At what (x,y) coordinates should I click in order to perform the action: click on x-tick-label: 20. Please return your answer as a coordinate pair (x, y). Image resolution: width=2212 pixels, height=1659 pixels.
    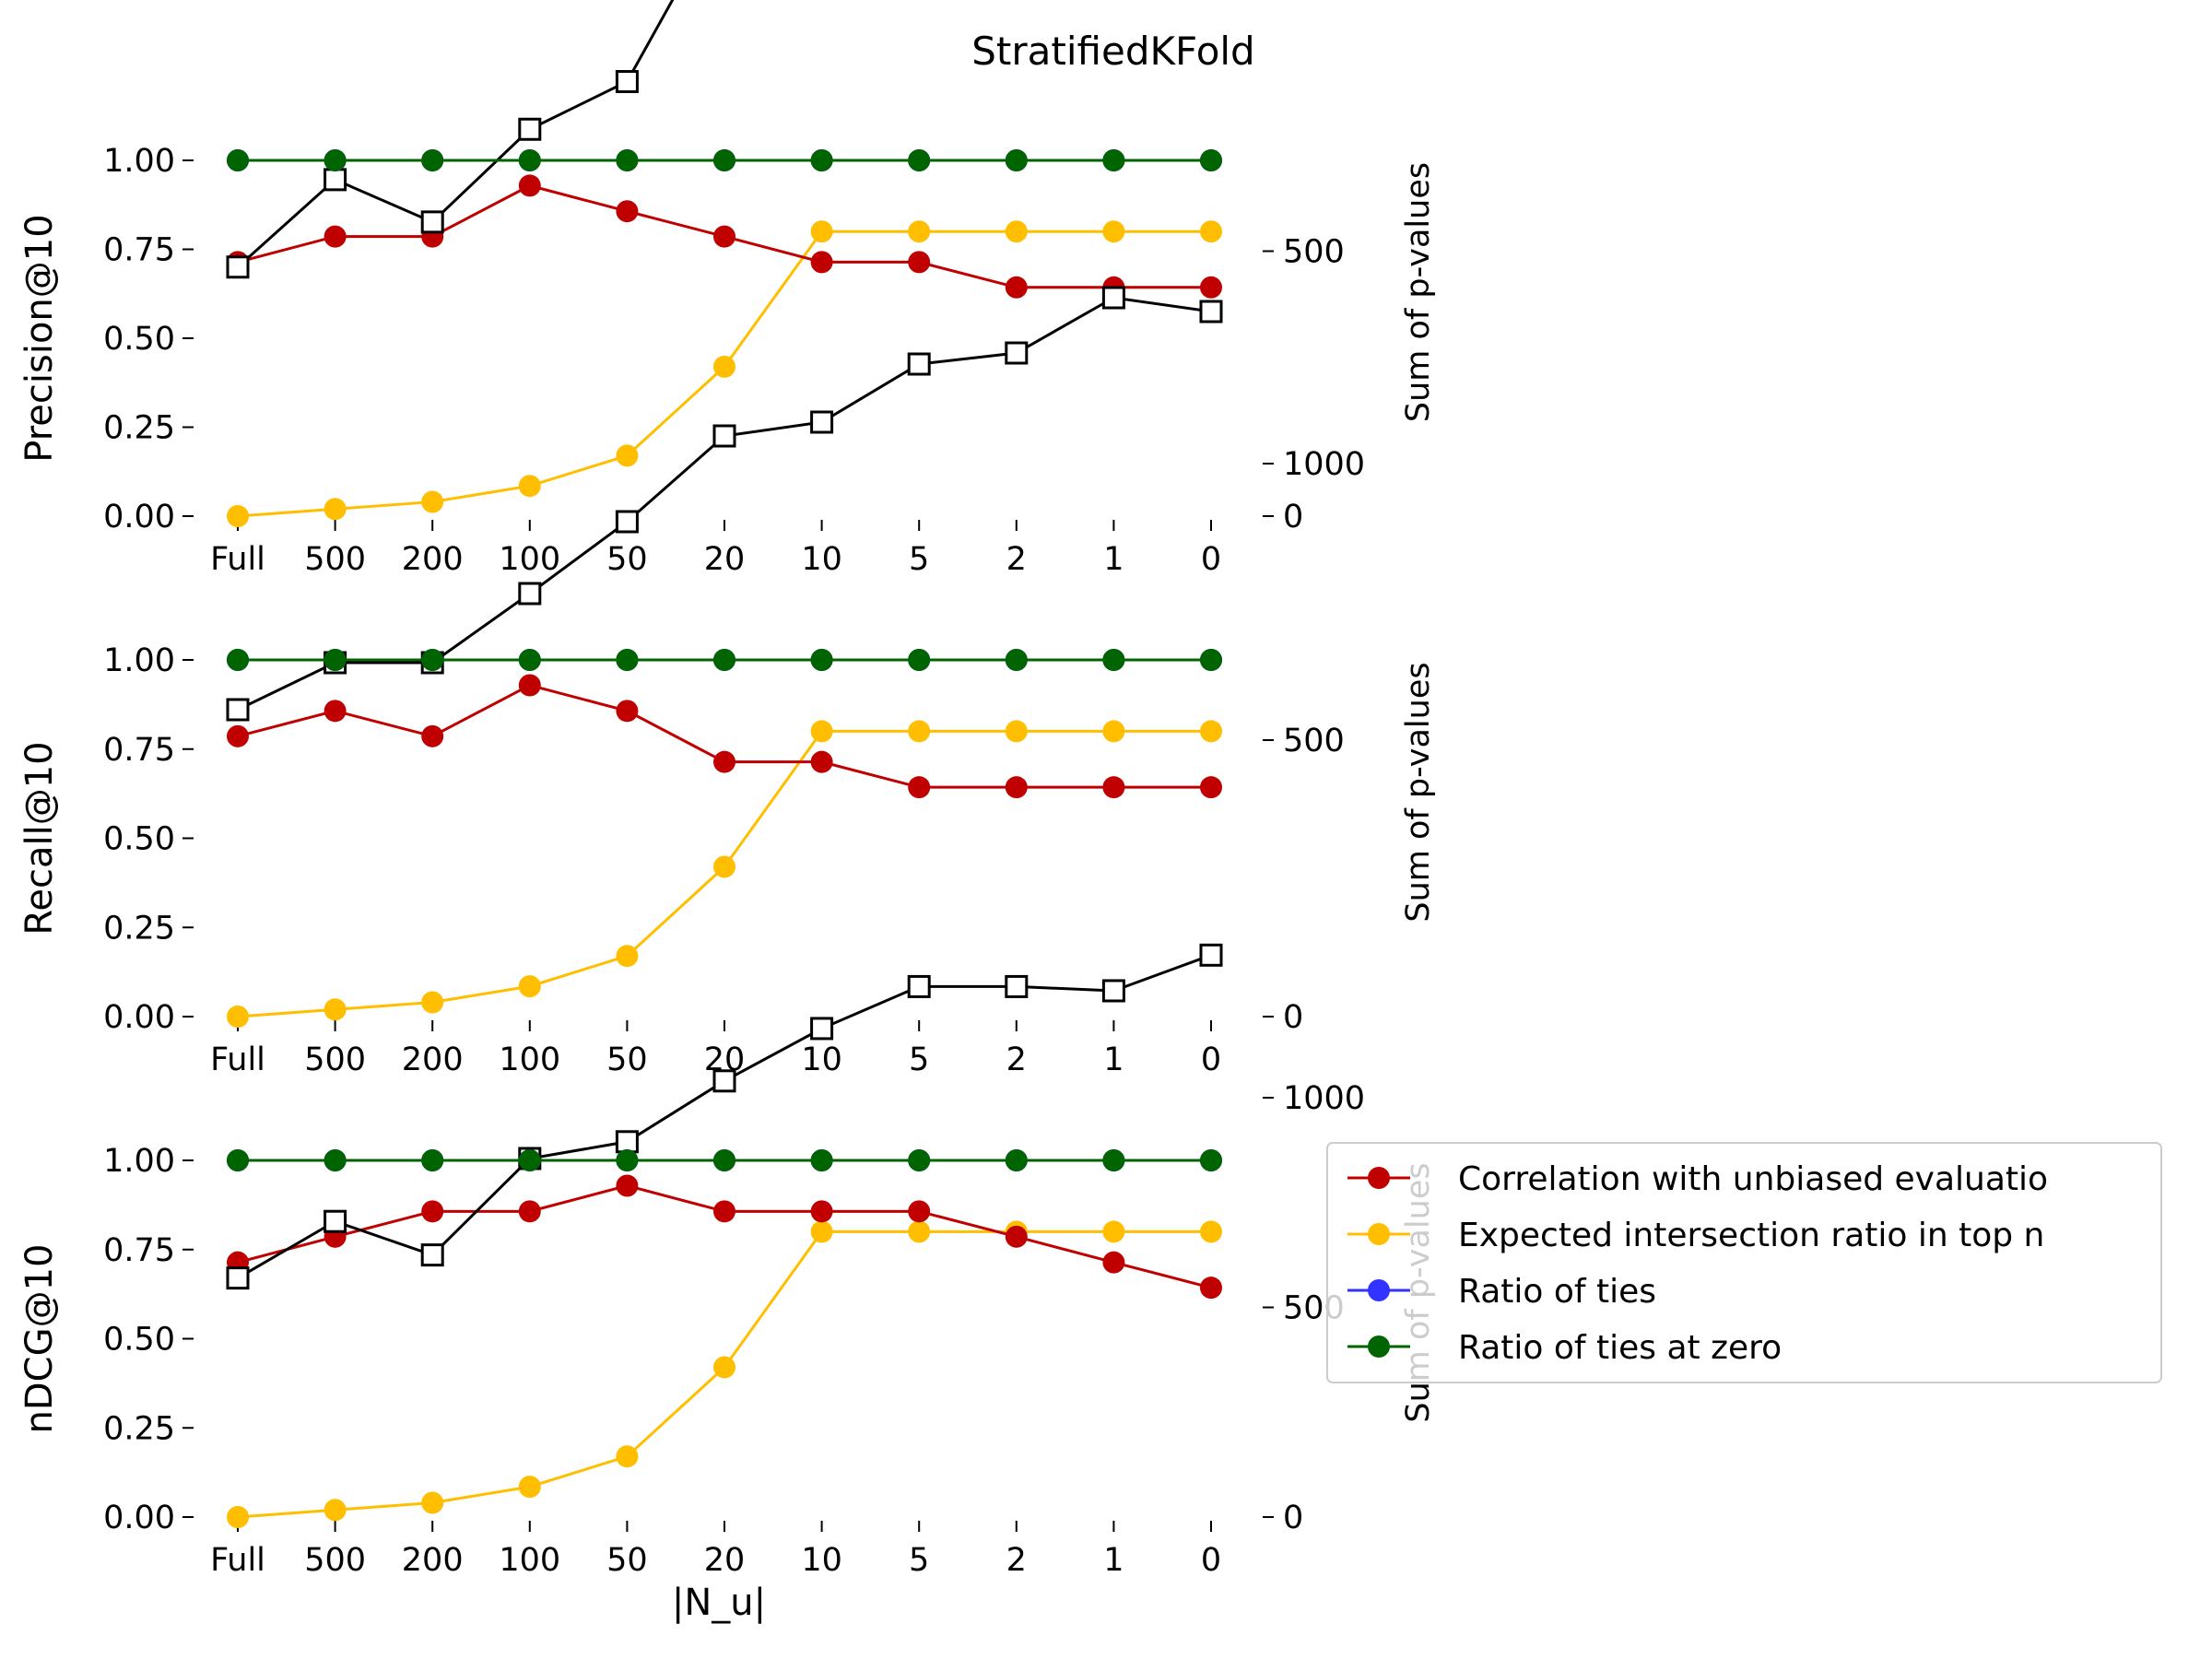
    Looking at the image, I should click on (725, 559).